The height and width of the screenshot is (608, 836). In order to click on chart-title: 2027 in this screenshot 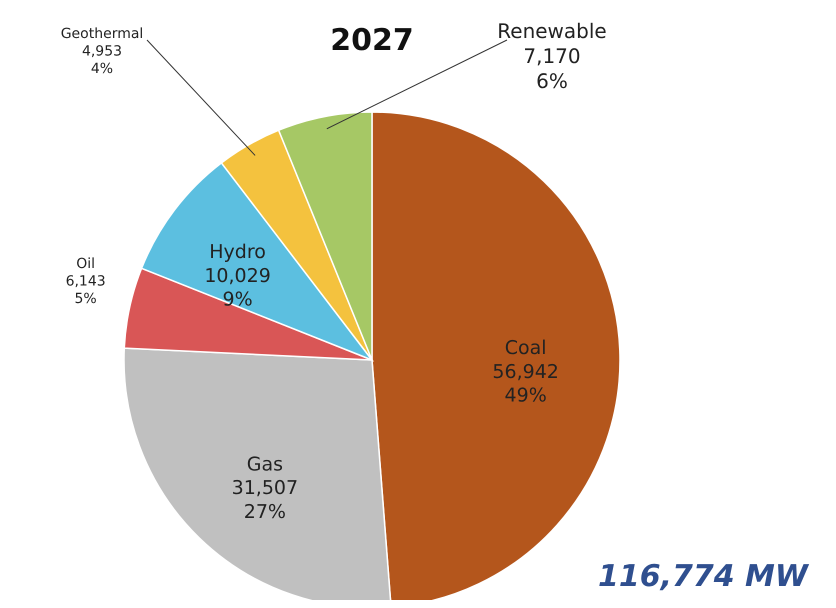, I will do `click(372, 40)`.